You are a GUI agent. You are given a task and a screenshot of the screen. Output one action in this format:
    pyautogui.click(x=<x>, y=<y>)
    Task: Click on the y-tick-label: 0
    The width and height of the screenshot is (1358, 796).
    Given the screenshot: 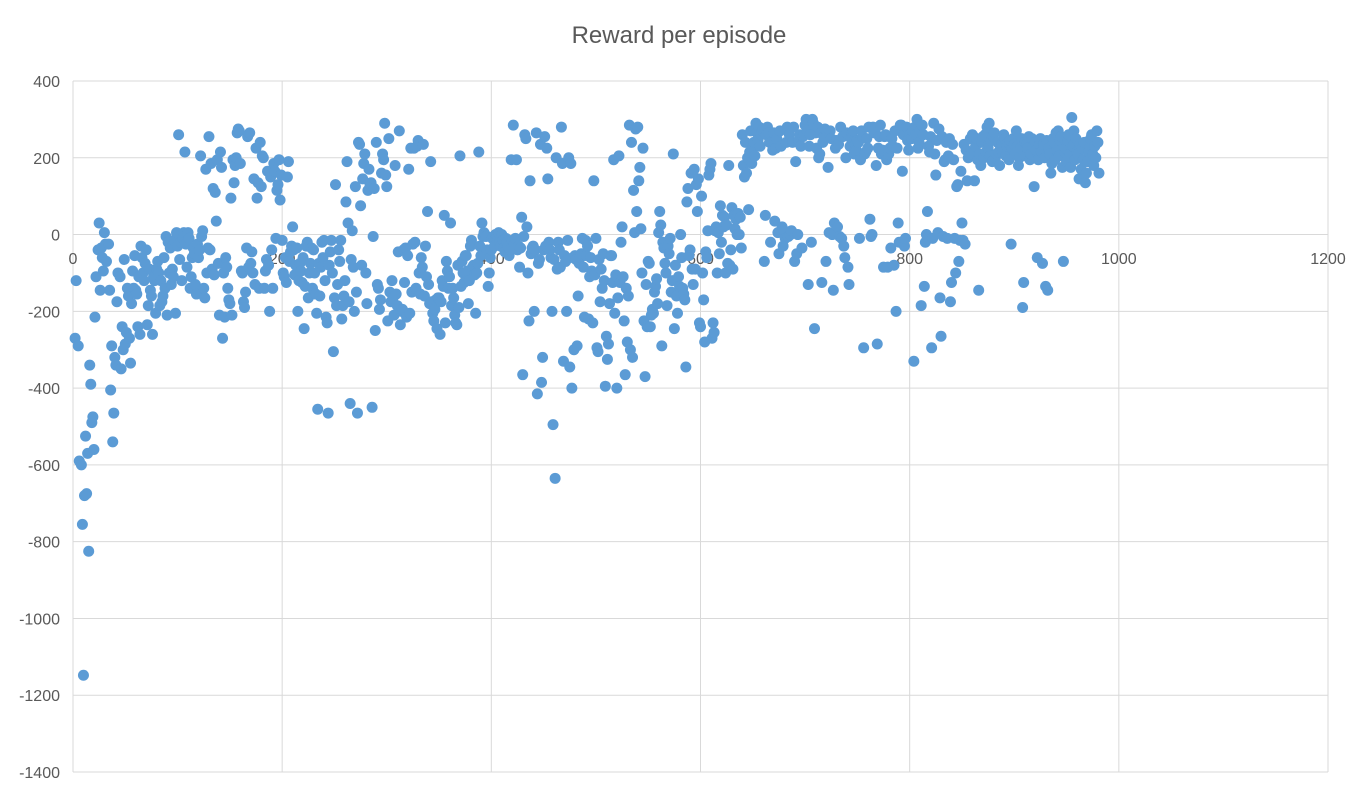 What is the action you would take?
    pyautogui.click(x=55, y=236)
    